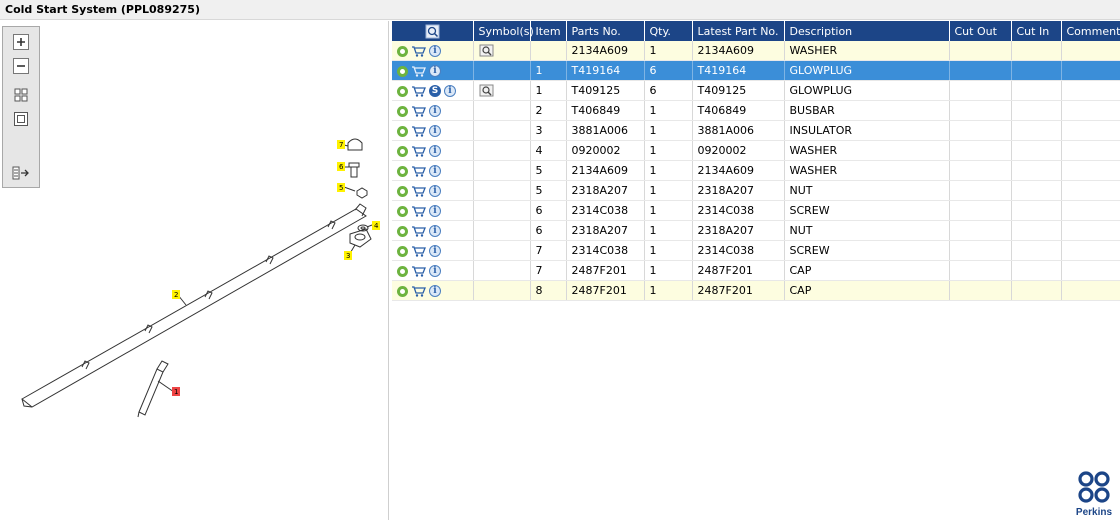  What do you see at coordinates (756, 51) in the screenshot?
I see `table-row: i 2134A609 1 2134A609 WASHER` at bounding box center [756, 51].